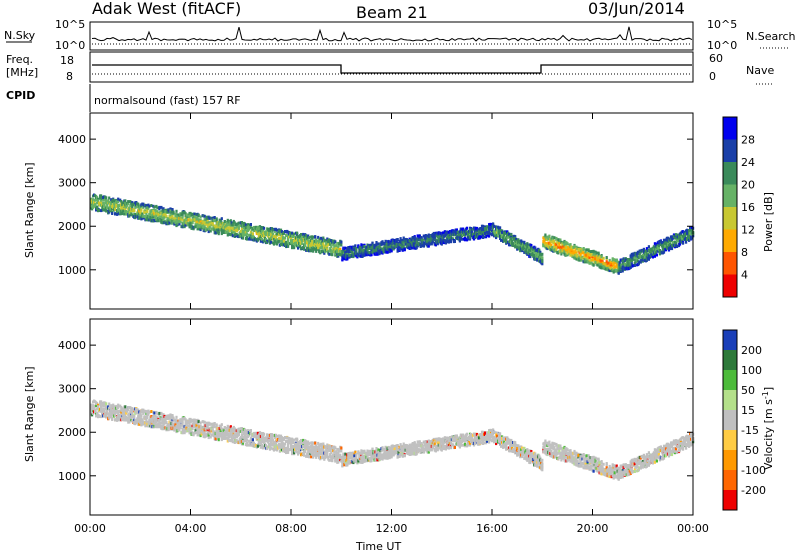 Image resolution: width=800 pixels, height=554 pixels. What do you see at coordinates (20, 95) in the screenshot?
I see `cpid-label: CPID` at bounding box center [20, 95].